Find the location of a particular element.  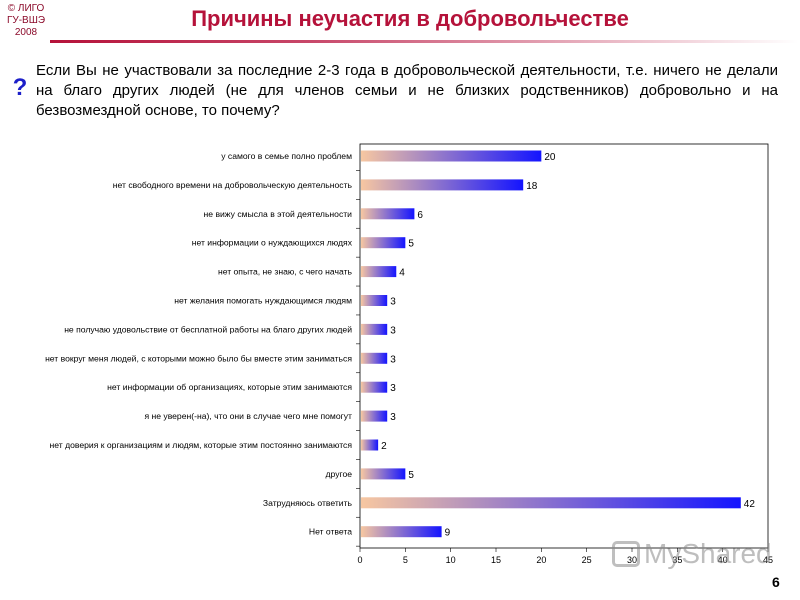

data-label: 20 is located at coordinates (550, 157).